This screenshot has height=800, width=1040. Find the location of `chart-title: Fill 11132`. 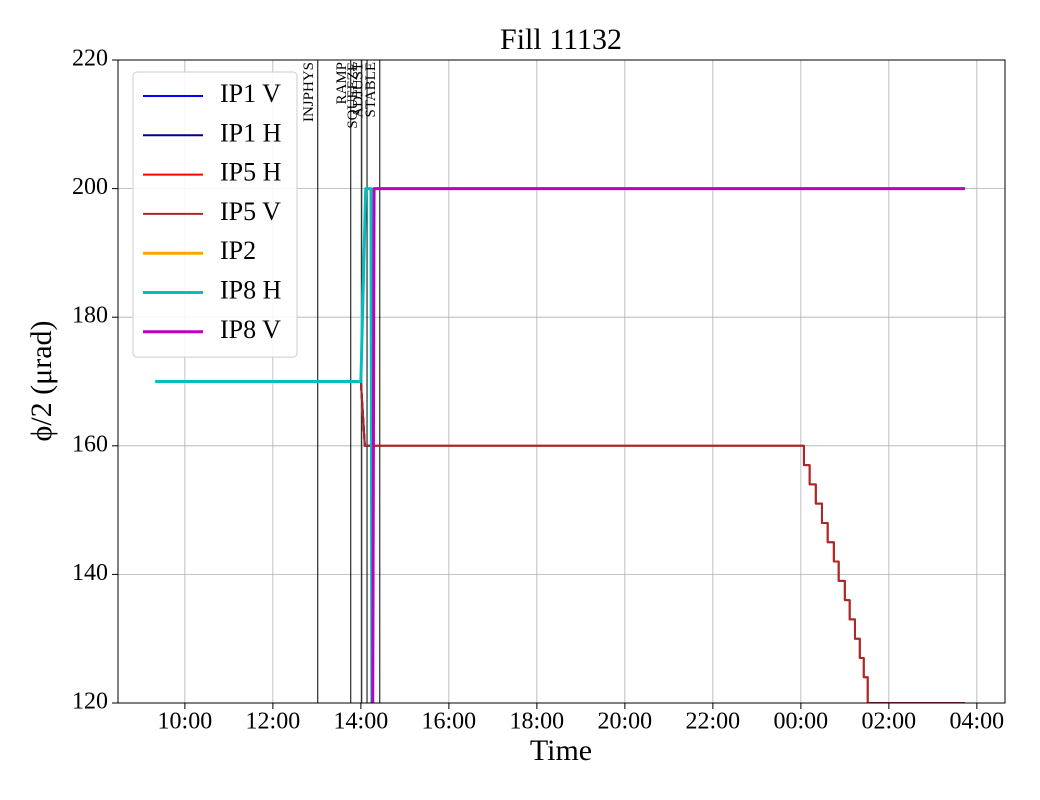

chart-title: Fill 11132 is located at coordinates (561, 39).